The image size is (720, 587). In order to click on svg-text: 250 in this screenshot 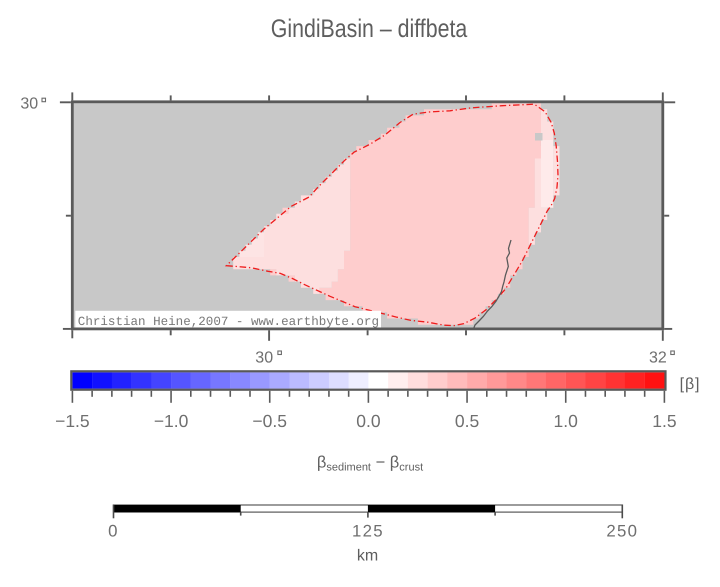, I will do `click(622, 531)`.